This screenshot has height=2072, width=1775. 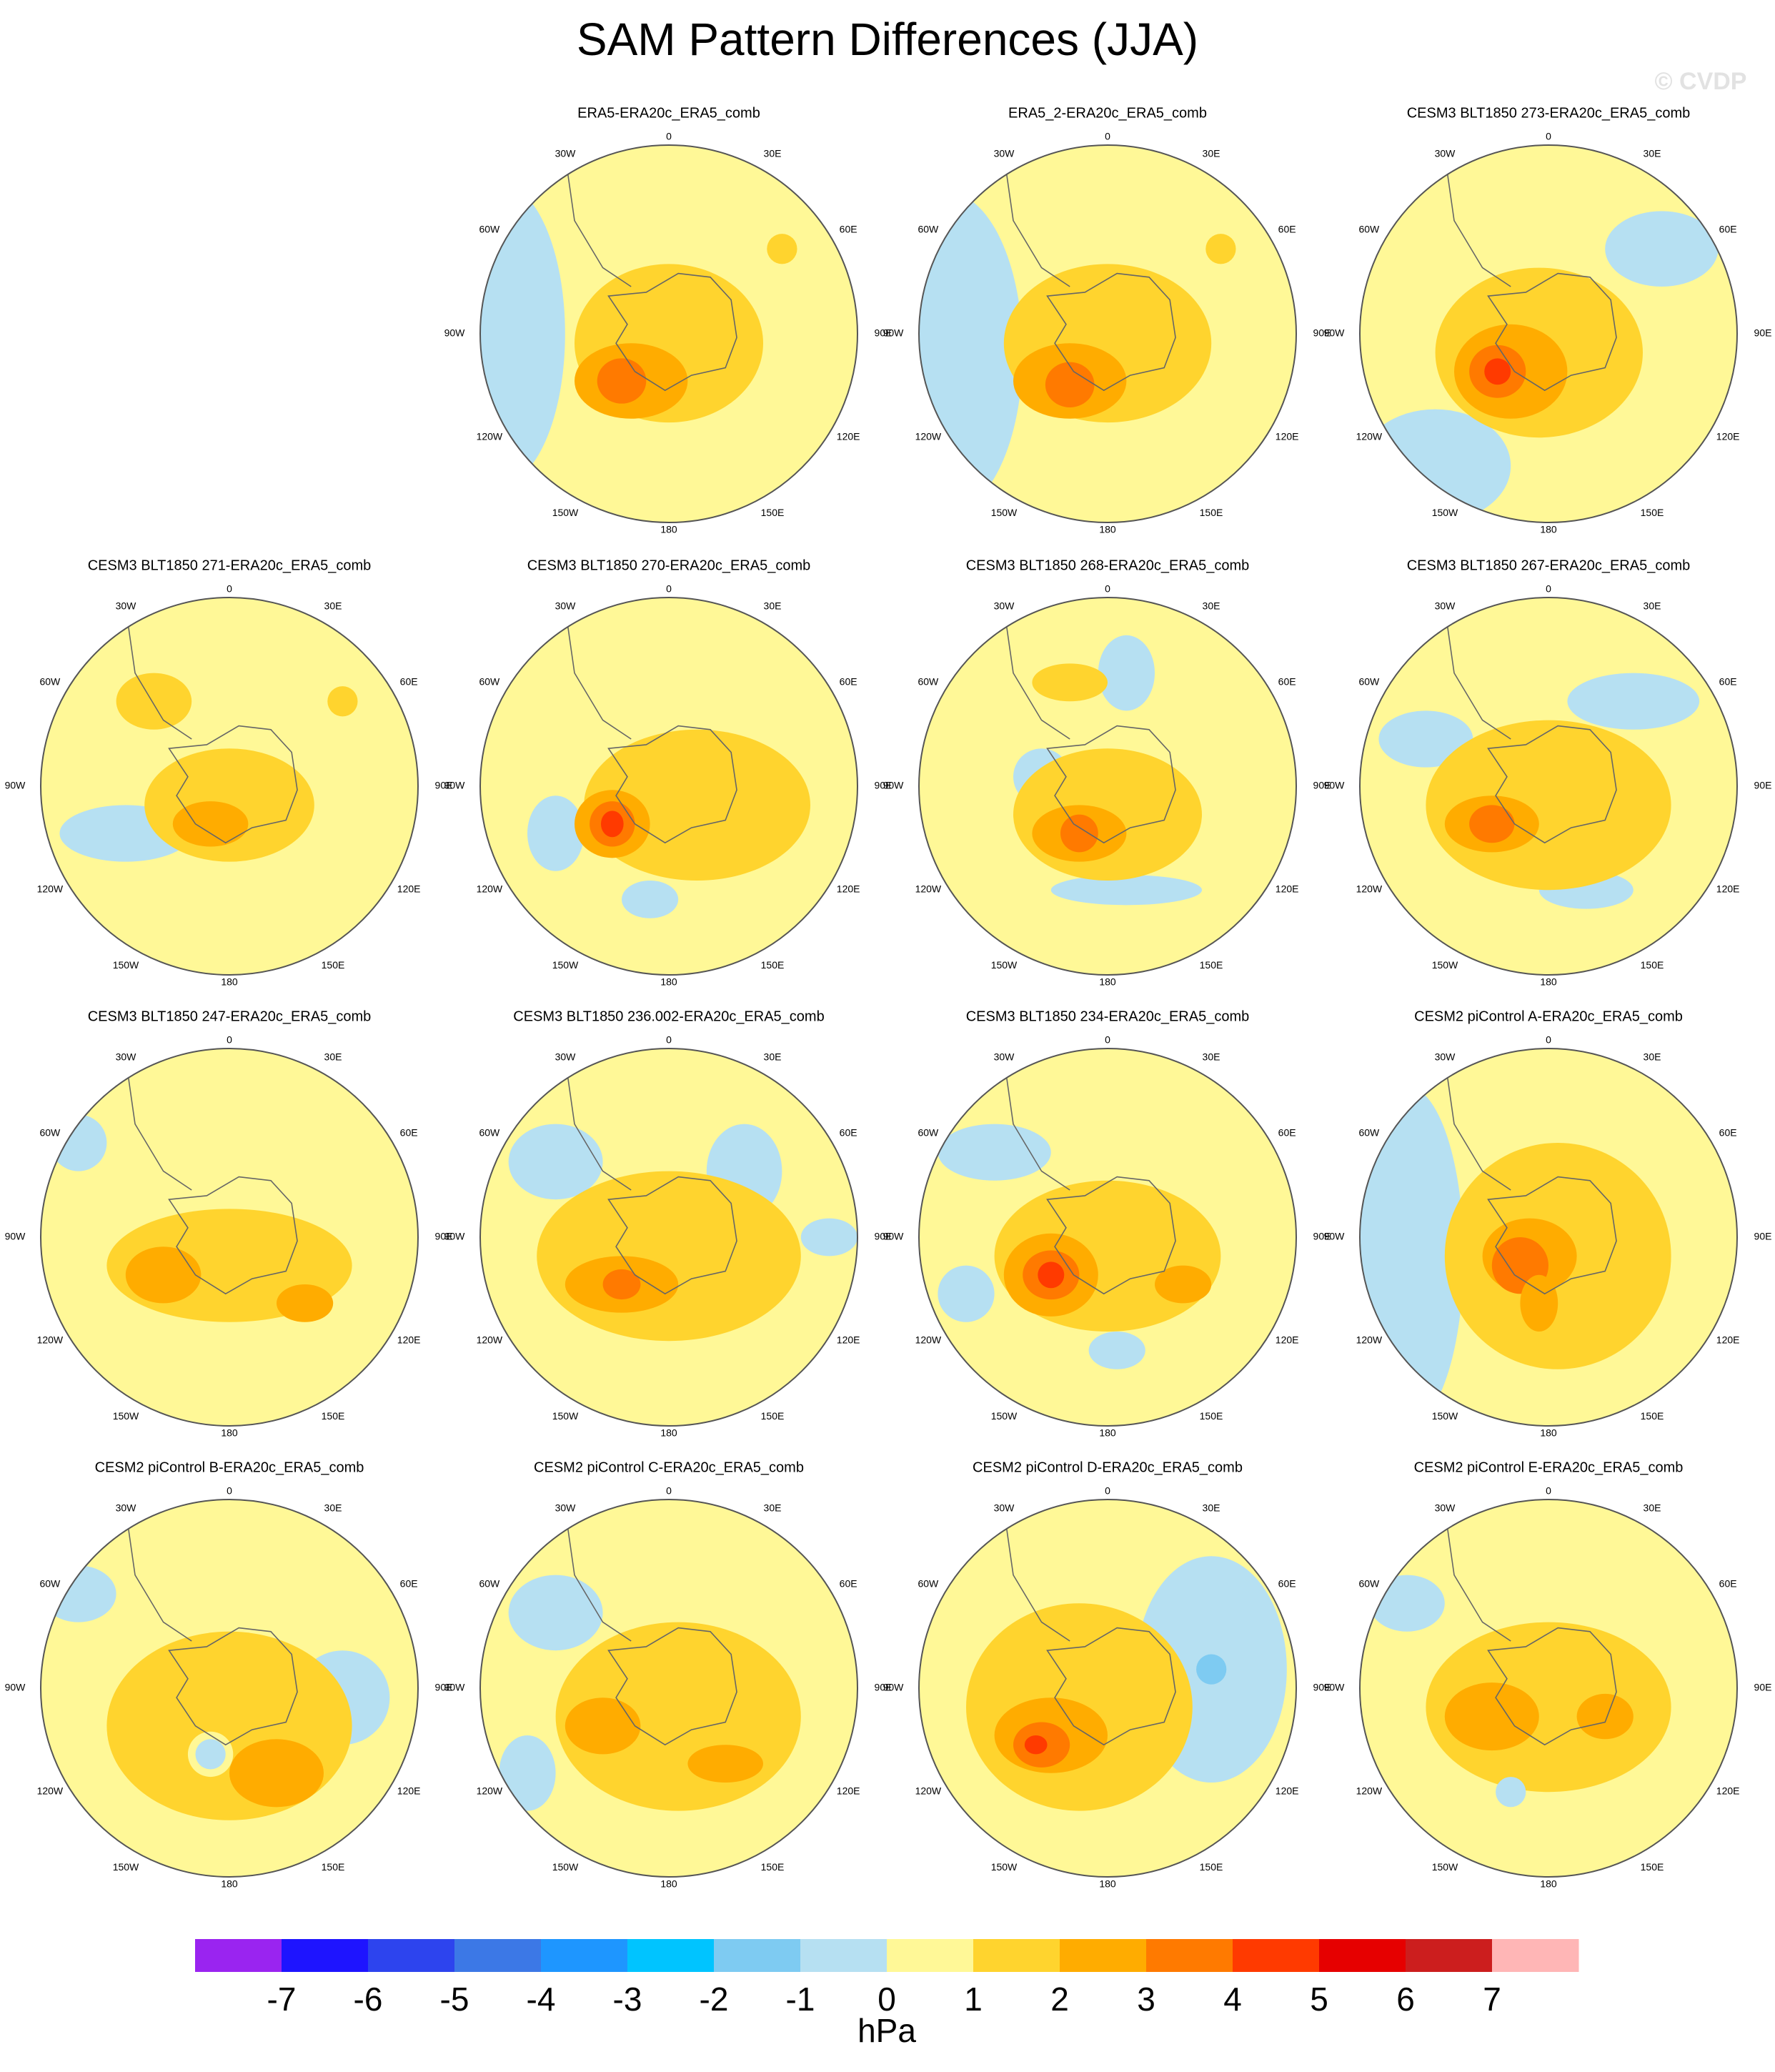 I want to click on panel-title: CESM2 piControl A-ERA20c_ERA5_comb, so click(x=1548, y=1016).